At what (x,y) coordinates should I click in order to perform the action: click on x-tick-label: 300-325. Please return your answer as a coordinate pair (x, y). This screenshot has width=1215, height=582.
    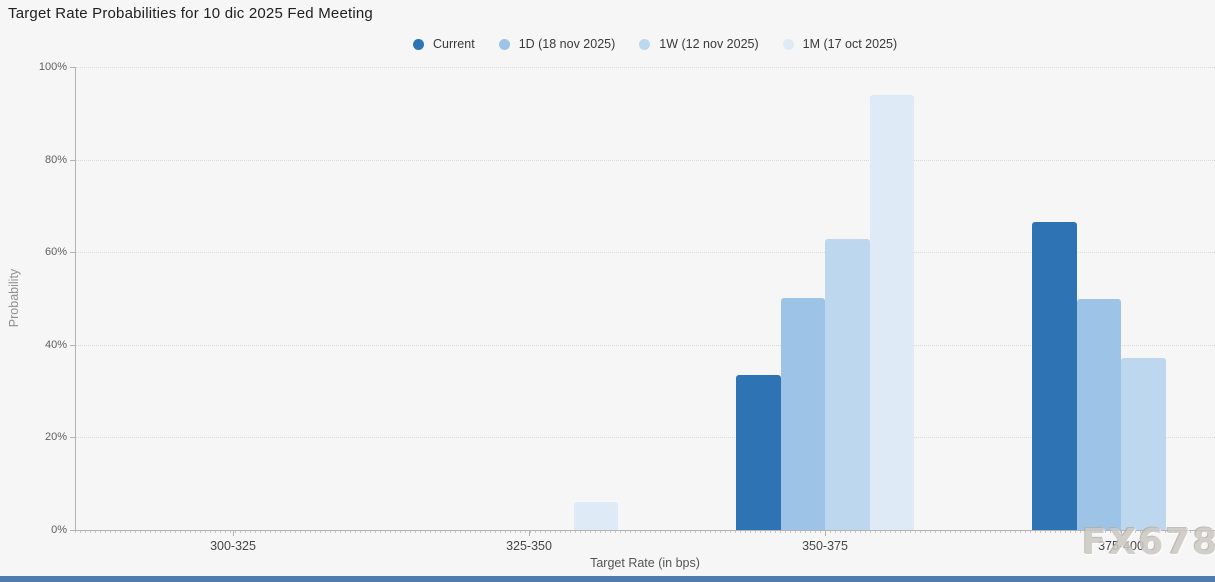
    Looking at the image, I should click on (233, 546).